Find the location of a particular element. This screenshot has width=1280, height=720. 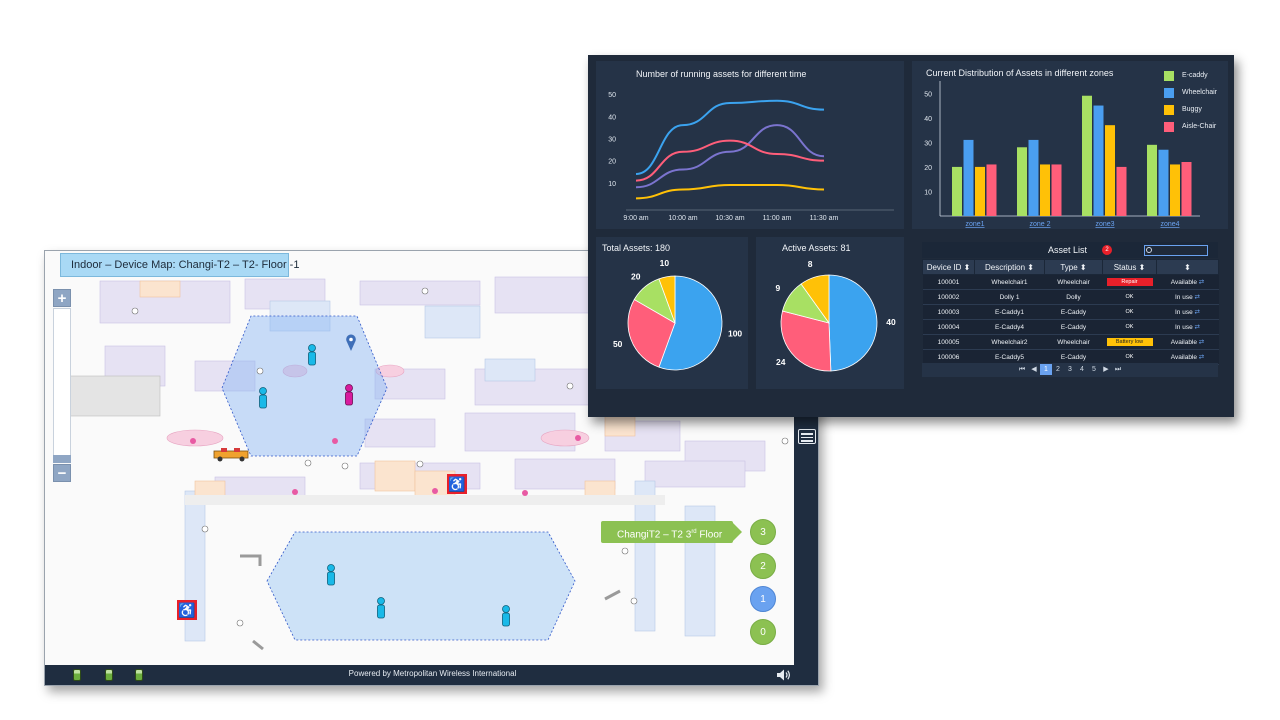

bar-chart: 50 40 30 20 10 zone1 zone 2 zone3 zone4 is located at coordinates (1062, 154).